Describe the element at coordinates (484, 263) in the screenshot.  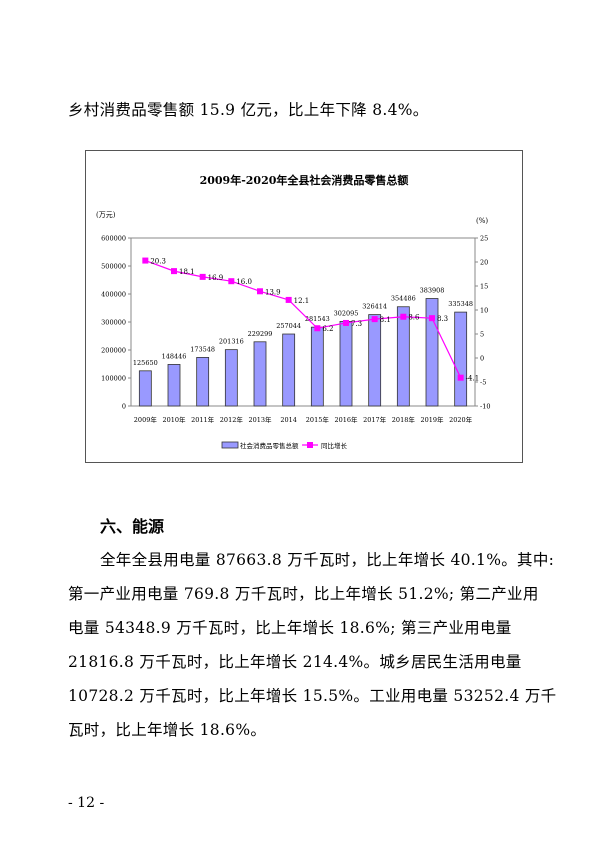
I see `right-tick-label: 20` at that location.